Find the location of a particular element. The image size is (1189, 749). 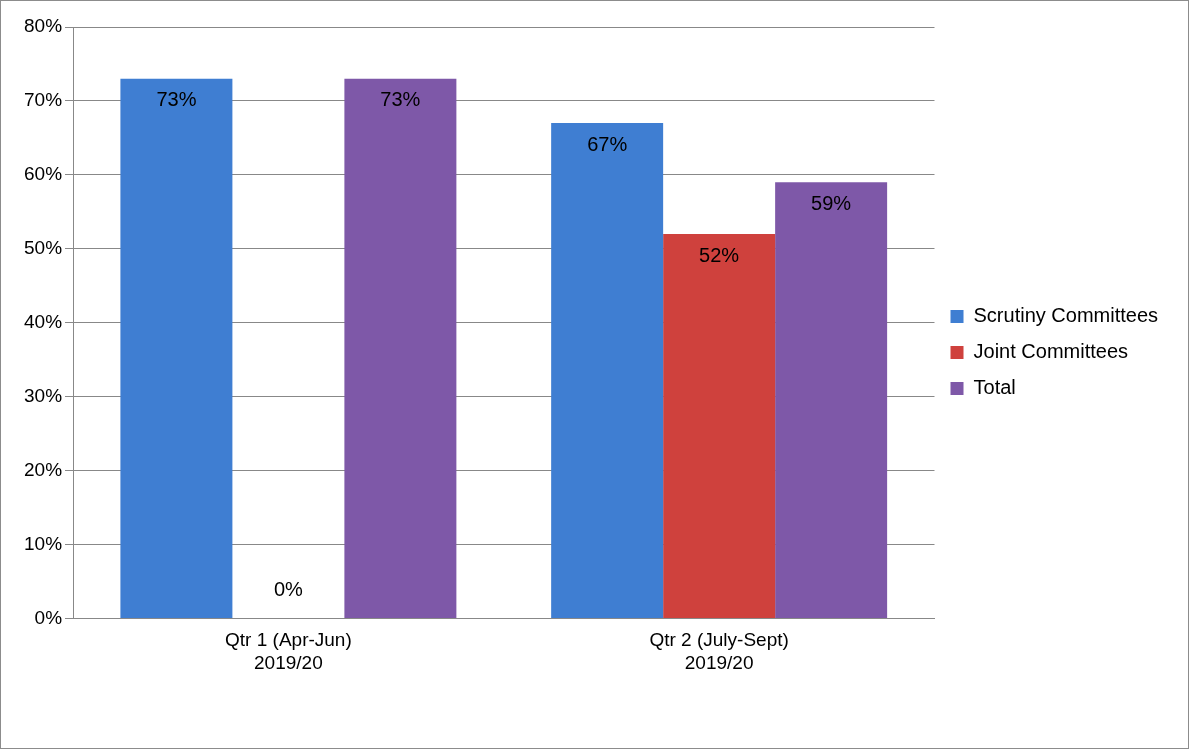

legend-label: Scrutiny Committees is located at coordinates (1066, 315).